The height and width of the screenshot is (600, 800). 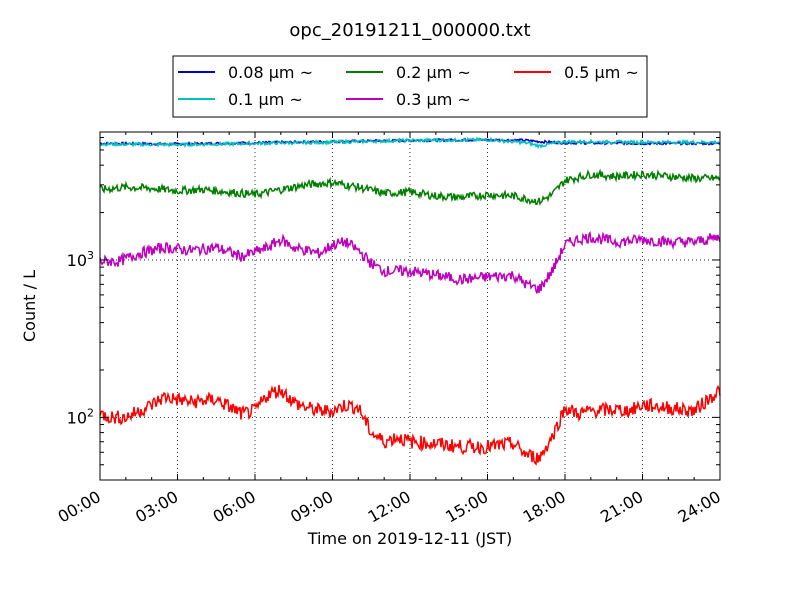 I want to click on x-tick-label: 03:00, so click(x=156, y=507).